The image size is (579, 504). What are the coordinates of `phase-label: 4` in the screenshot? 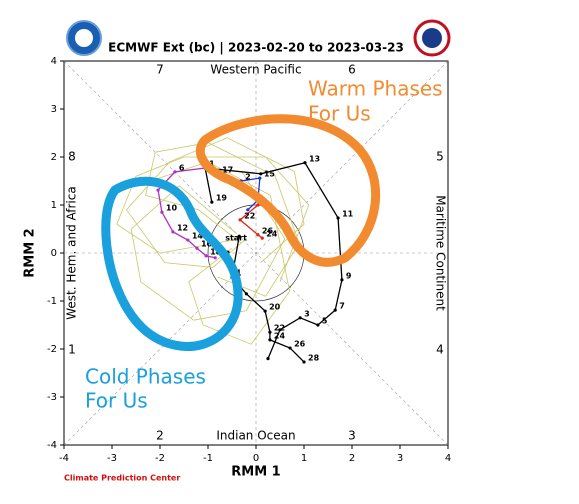 It's located at (440, 350).